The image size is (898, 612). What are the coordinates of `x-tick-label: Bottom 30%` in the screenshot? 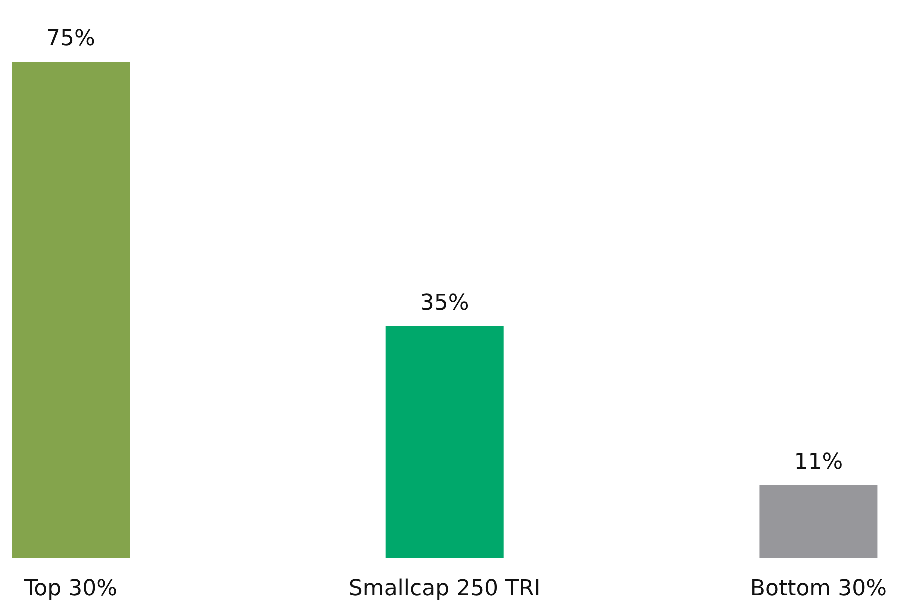 It's located at (819, 589).